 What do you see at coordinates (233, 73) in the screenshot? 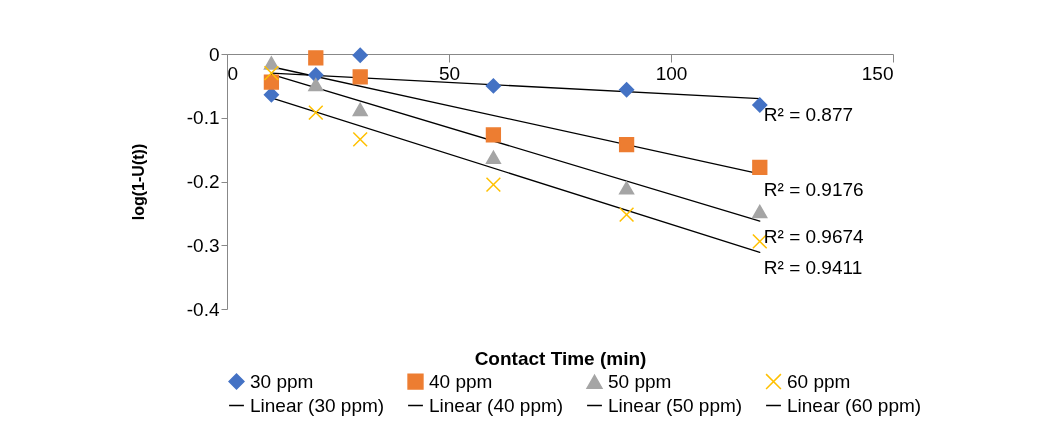
I see `x-tick-label: 0` at bounding box center [233, 73].